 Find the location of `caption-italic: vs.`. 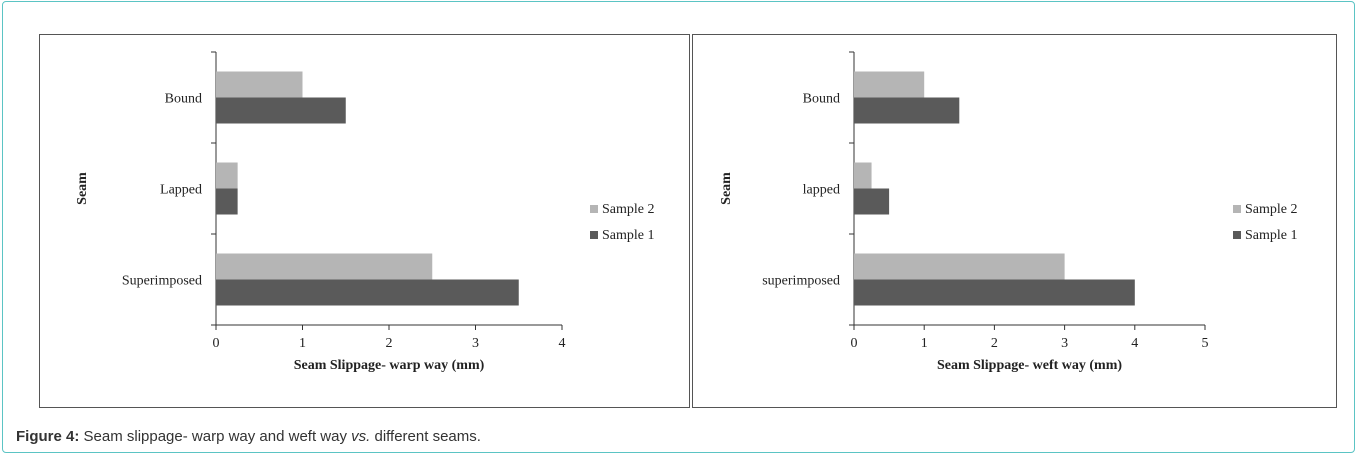

caption-italic: vs. is located at coordinates (361, 436).